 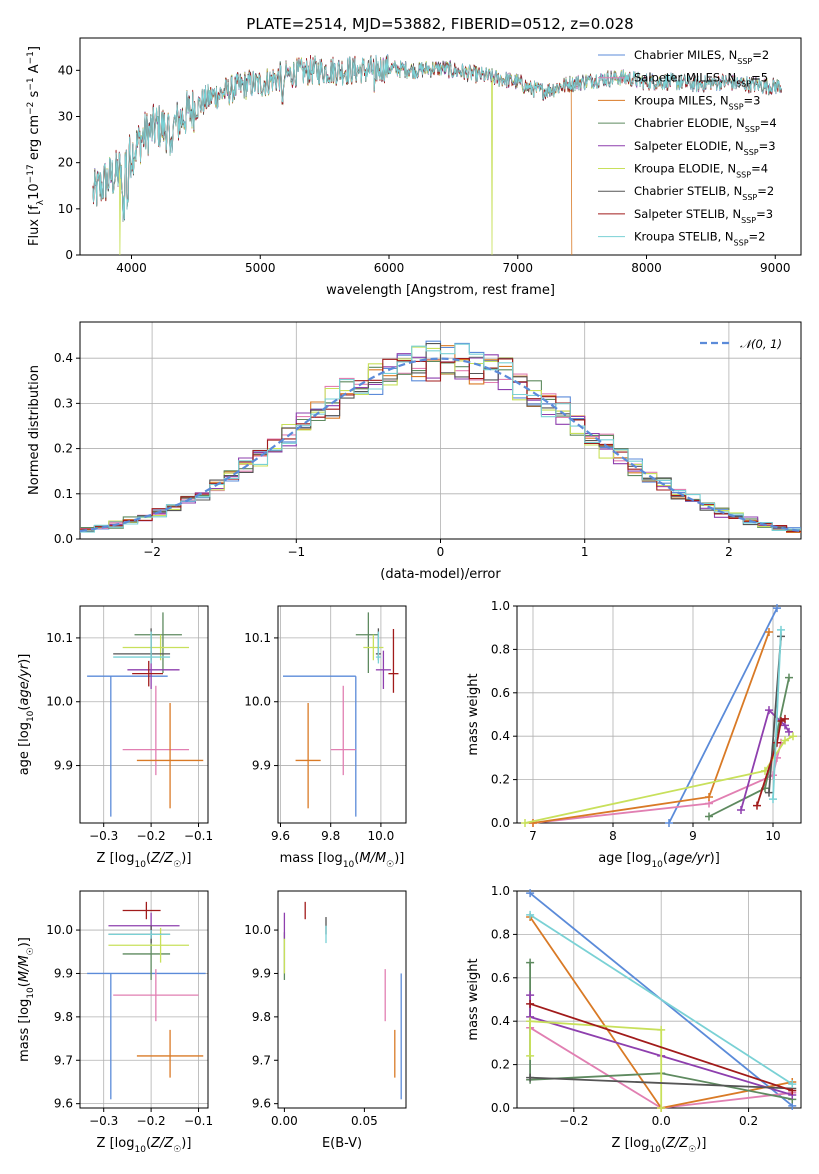 What do you see at coordinates (613, 836) in the screenshot?
I see `x-tick-label: 8` at bounding box center [613, 836].